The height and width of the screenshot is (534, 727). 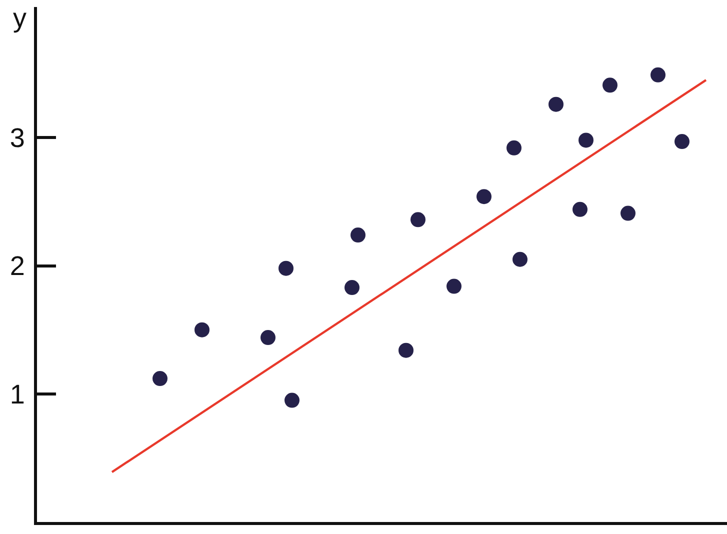 What do you see at coordinates (20, 18) in the screenshot?
I see `y-axis-title: y` at bounding box center [20, 18].